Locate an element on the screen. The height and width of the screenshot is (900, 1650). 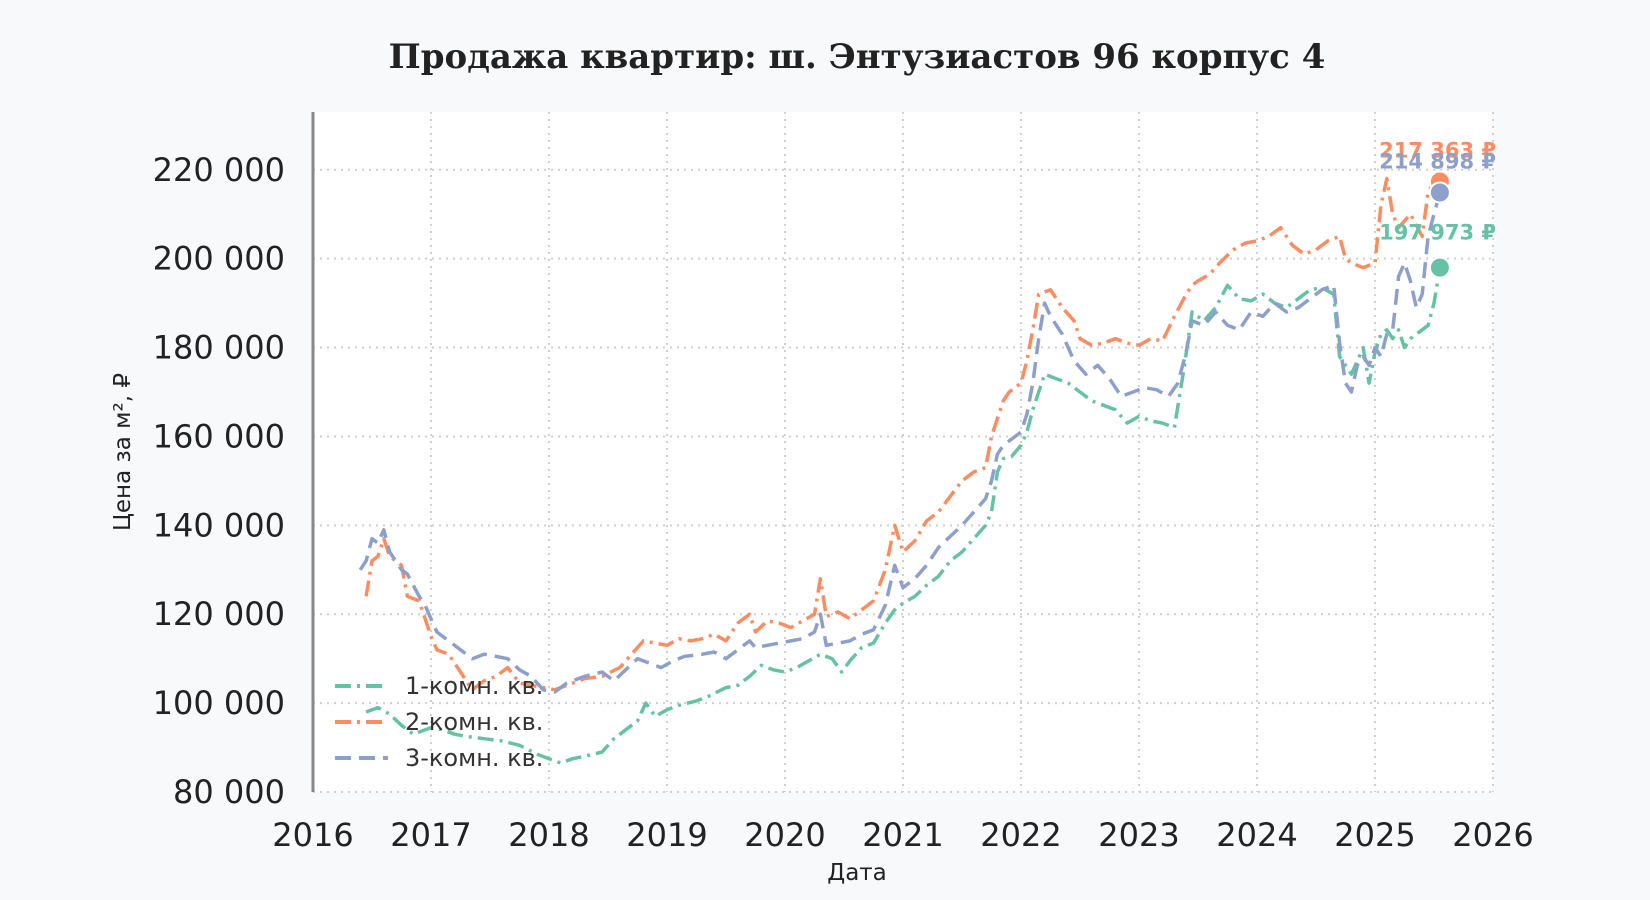
y-tick-label: 120 000 is located at coordinates (219, 614).